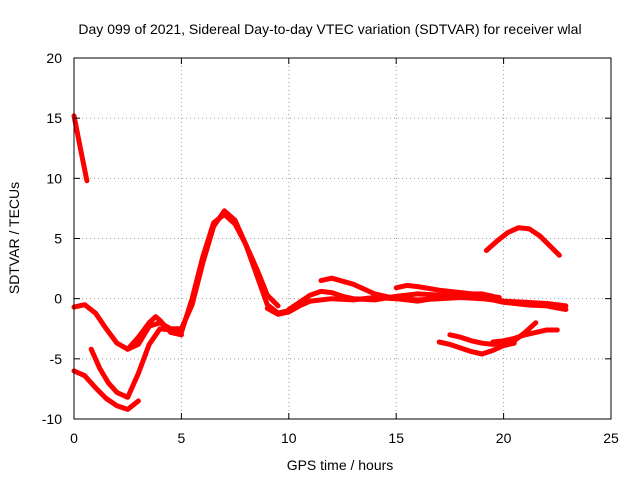 This screenshot has height=480, width=640. What do you see at coordinates (14, 238) in the screenshot?
I see `y-axis-label: SDTVAR / TECUs` at bounding box center [14, 238].